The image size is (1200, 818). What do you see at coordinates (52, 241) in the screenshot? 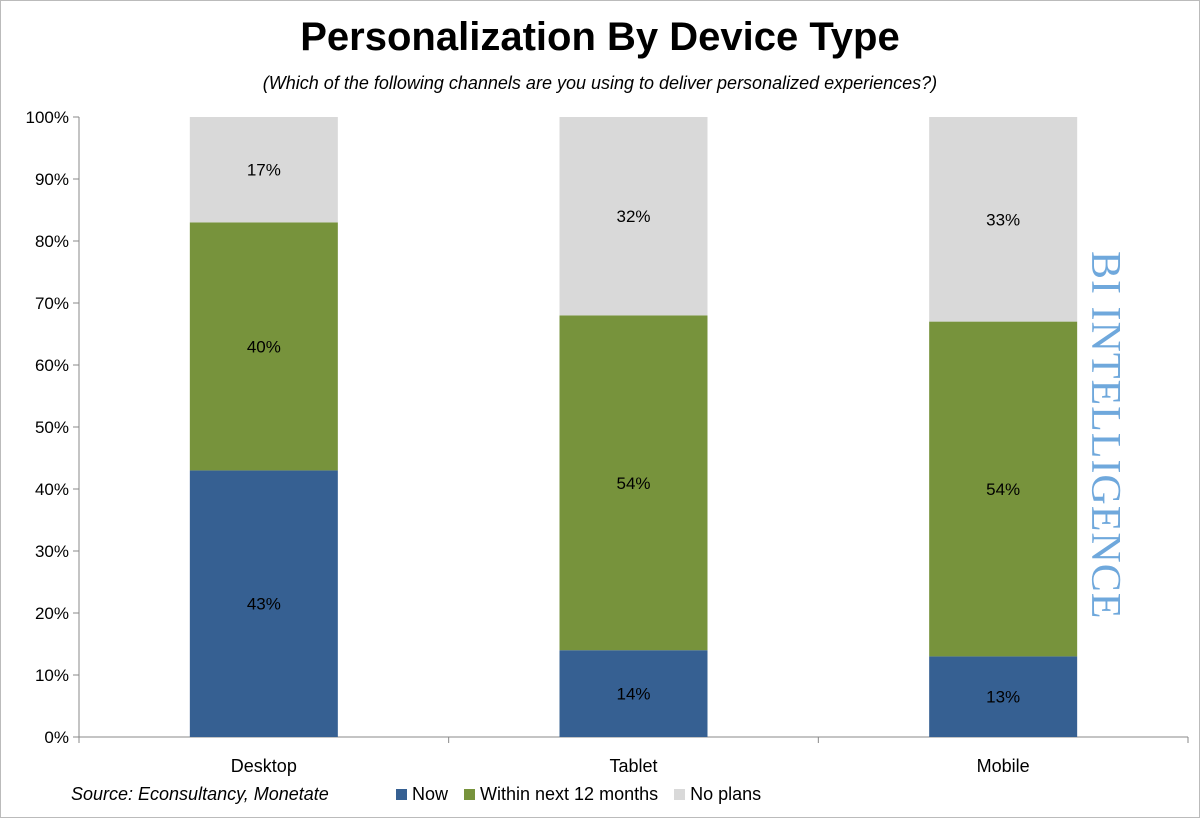
I see `y-tick-label: 80%` at bounding box center [52, 241].